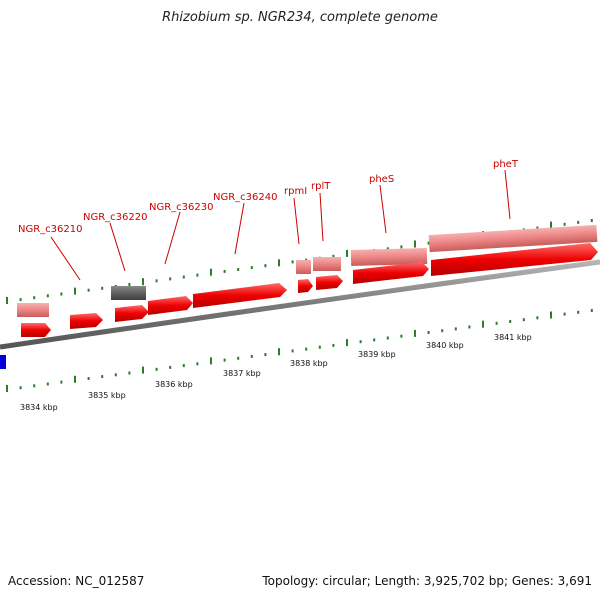 The width and height of the screenshot is (600, 600). What do you see at coordinates (76, 581) in the screenshot?
I see `accession-label: Accession: NC_012587` at bounding box center [76, 581].